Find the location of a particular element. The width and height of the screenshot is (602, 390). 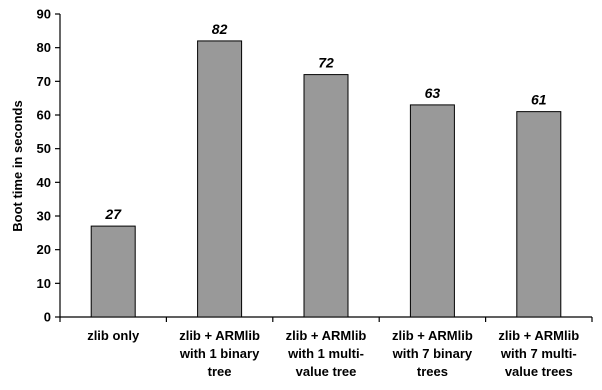

data-label: 27 is located at coordinates (113, 214).